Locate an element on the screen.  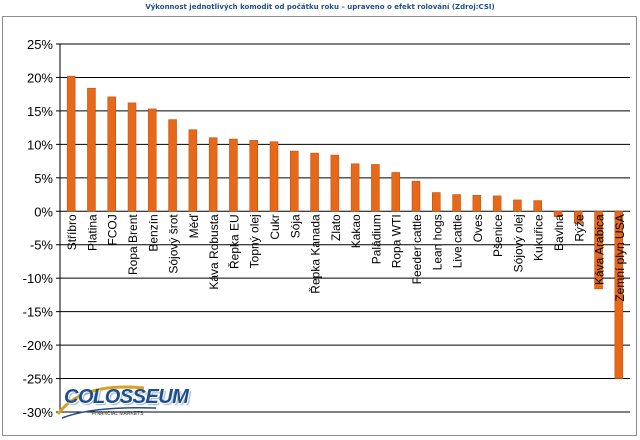
category-label: Stříbro is located at coordinates (72, 232).